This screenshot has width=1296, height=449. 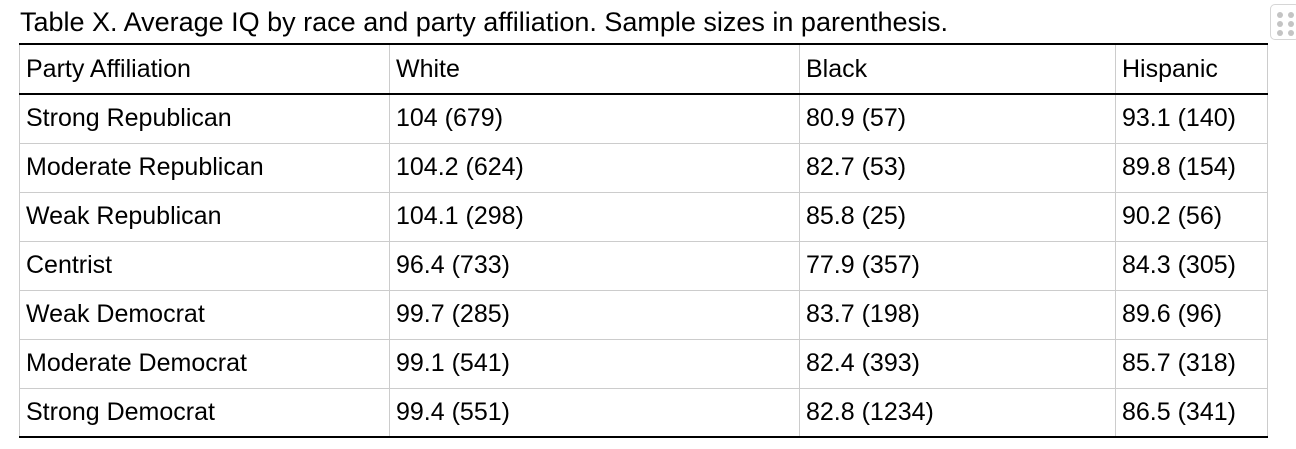 What do you see at coordinates (204, 363) in the screenshot?
I see `cell-party: Moderate Democrat` at bounding box center [204, 363].